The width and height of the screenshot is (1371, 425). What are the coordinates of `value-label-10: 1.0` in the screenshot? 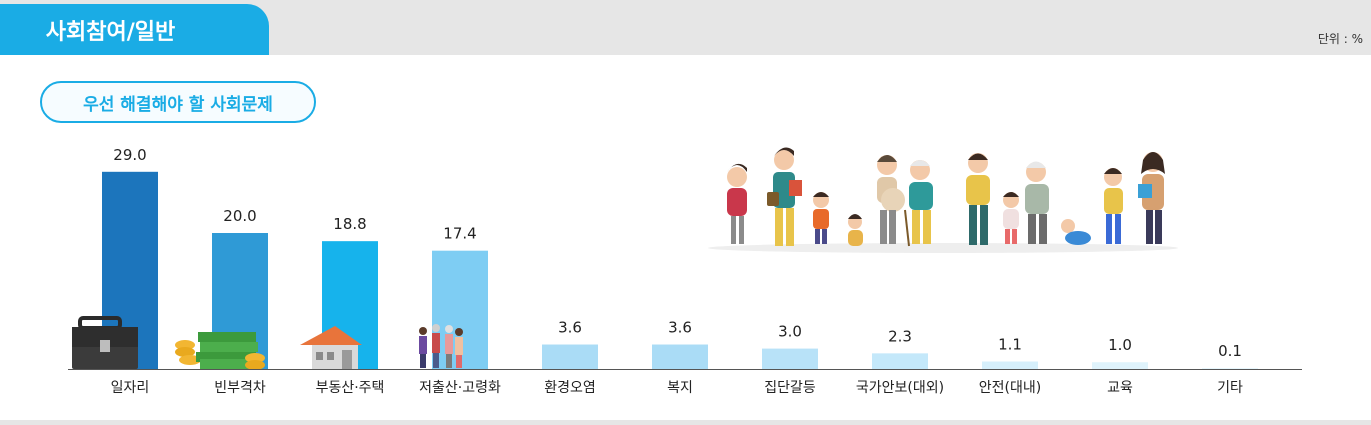 It's located at (1120, 345).